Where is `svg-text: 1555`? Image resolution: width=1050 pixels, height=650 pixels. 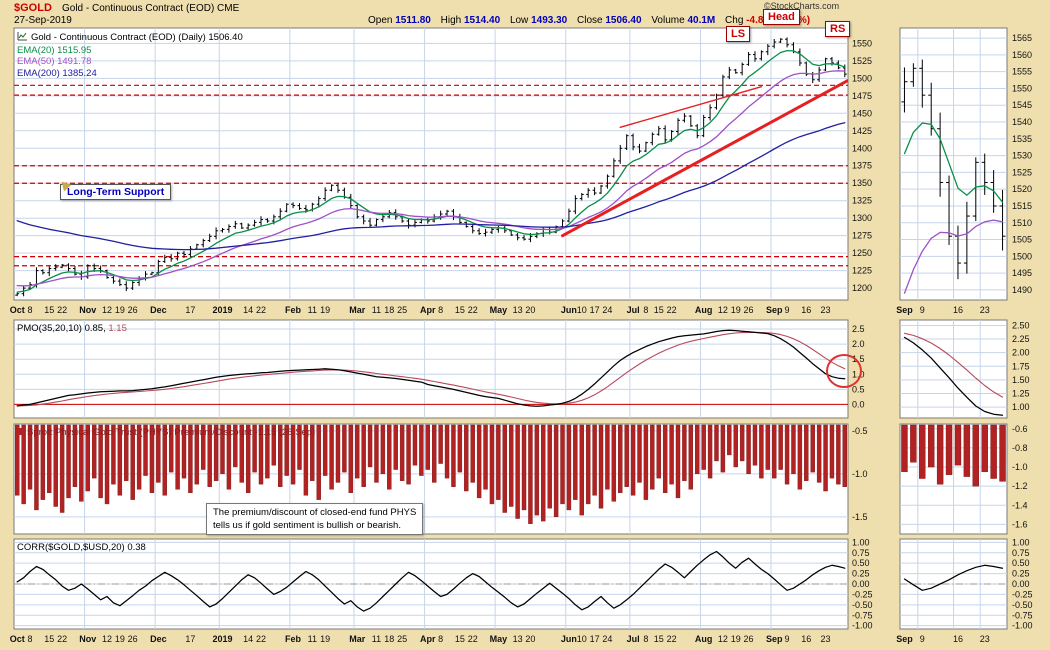
svg-text: 1555 is located at coordinates (1022, 72).